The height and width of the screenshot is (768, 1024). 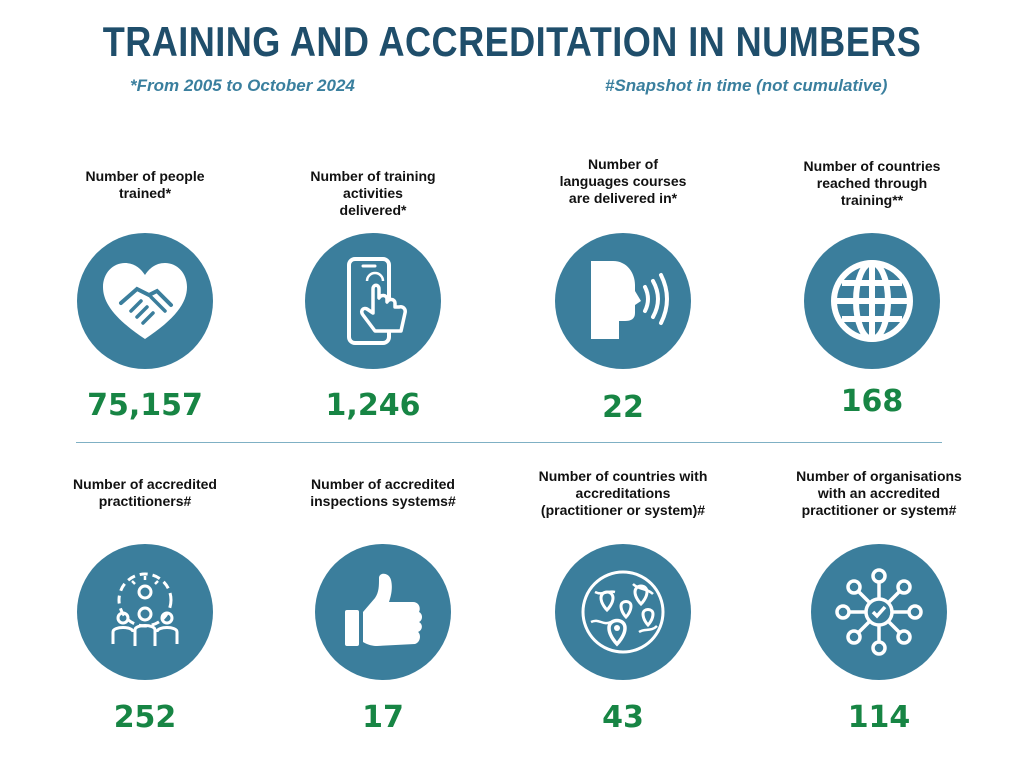 I want to click on globe-icon, so click(x=872, y=301).